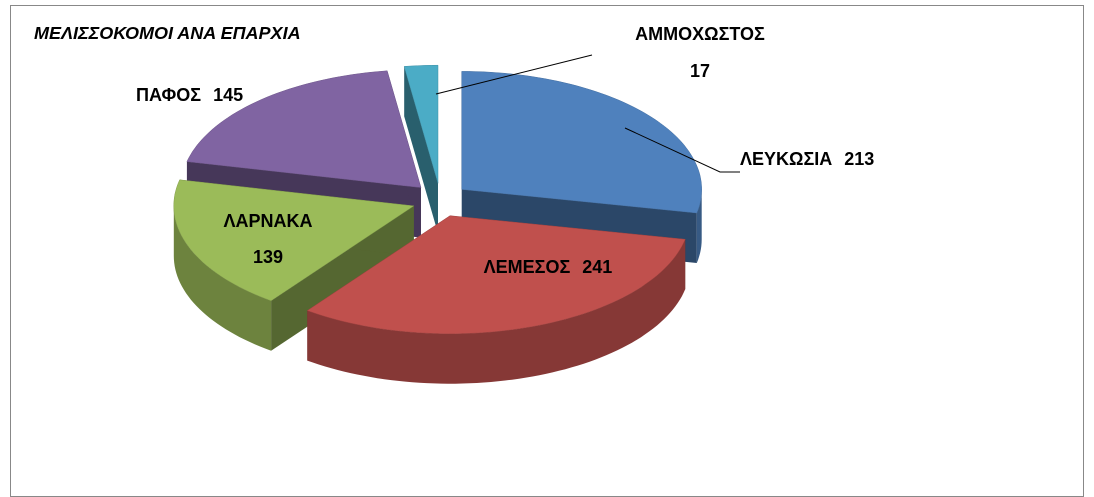  What do you see at coordinates (597, 267) in the screenshot?
I see `label-value: 241` at bounding box center [597, 267].